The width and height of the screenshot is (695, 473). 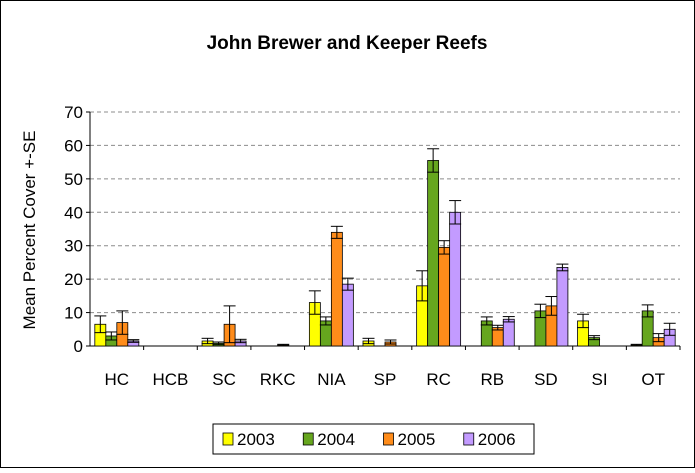 I want to click on y-tick-label: 0, so click(x=78, y=346).